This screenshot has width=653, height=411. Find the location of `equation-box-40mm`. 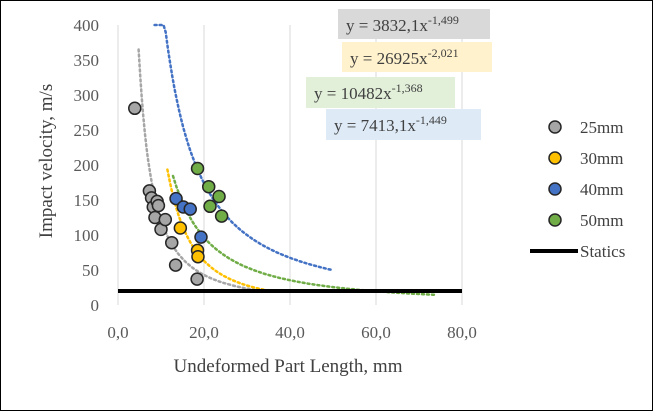

equation-box-40mm is located at coordinates (380, 92).